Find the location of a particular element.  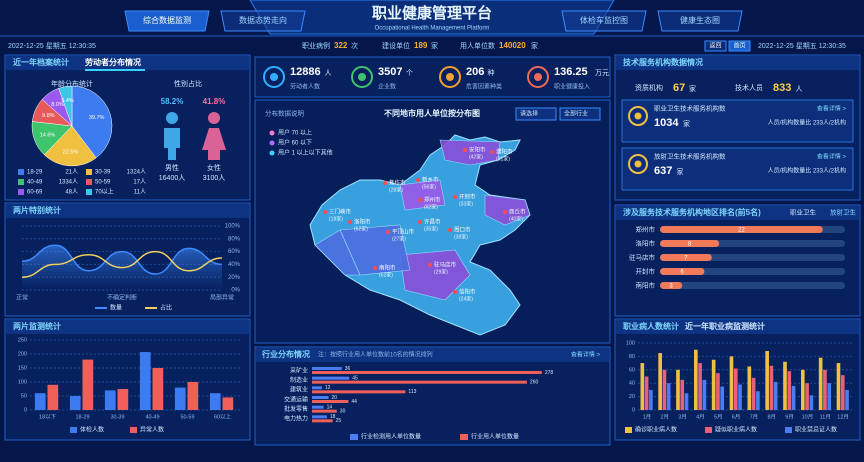

gender-icon is located at coordinates (214, 118).